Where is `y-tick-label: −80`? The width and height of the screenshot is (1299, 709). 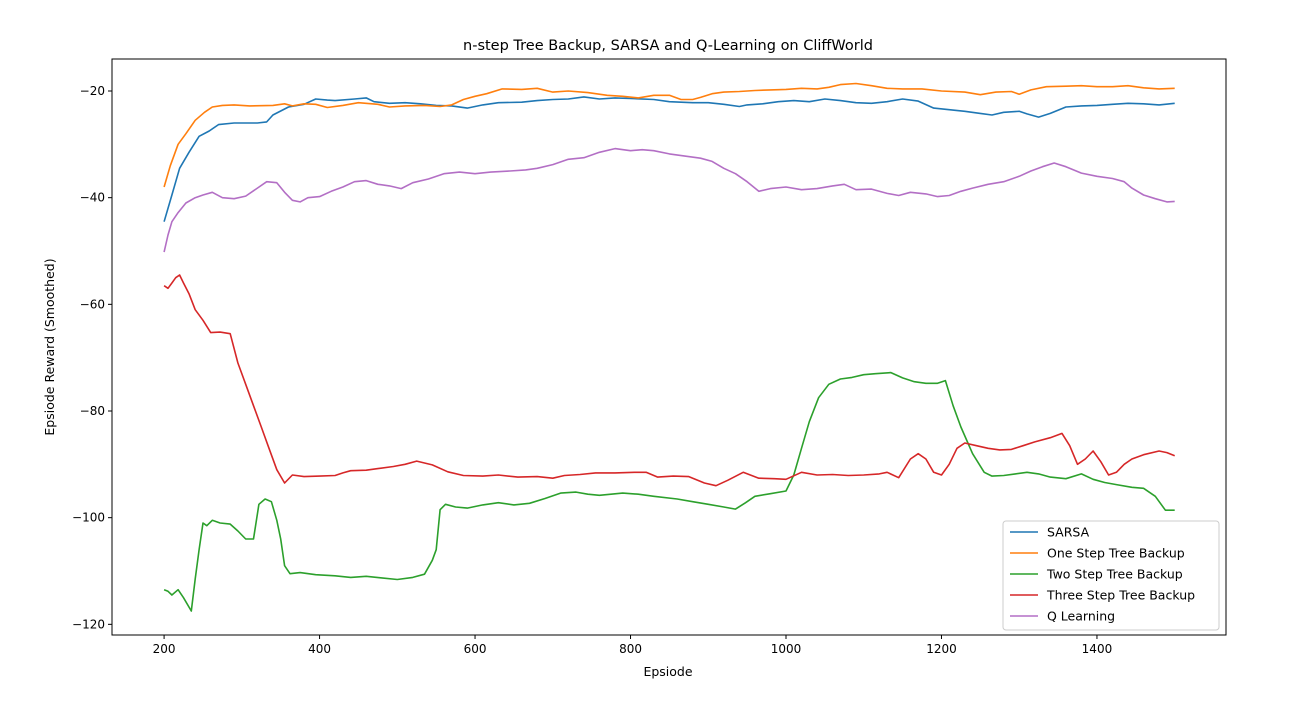
y-tick-label: −80 is located at coordinates (92, 411).